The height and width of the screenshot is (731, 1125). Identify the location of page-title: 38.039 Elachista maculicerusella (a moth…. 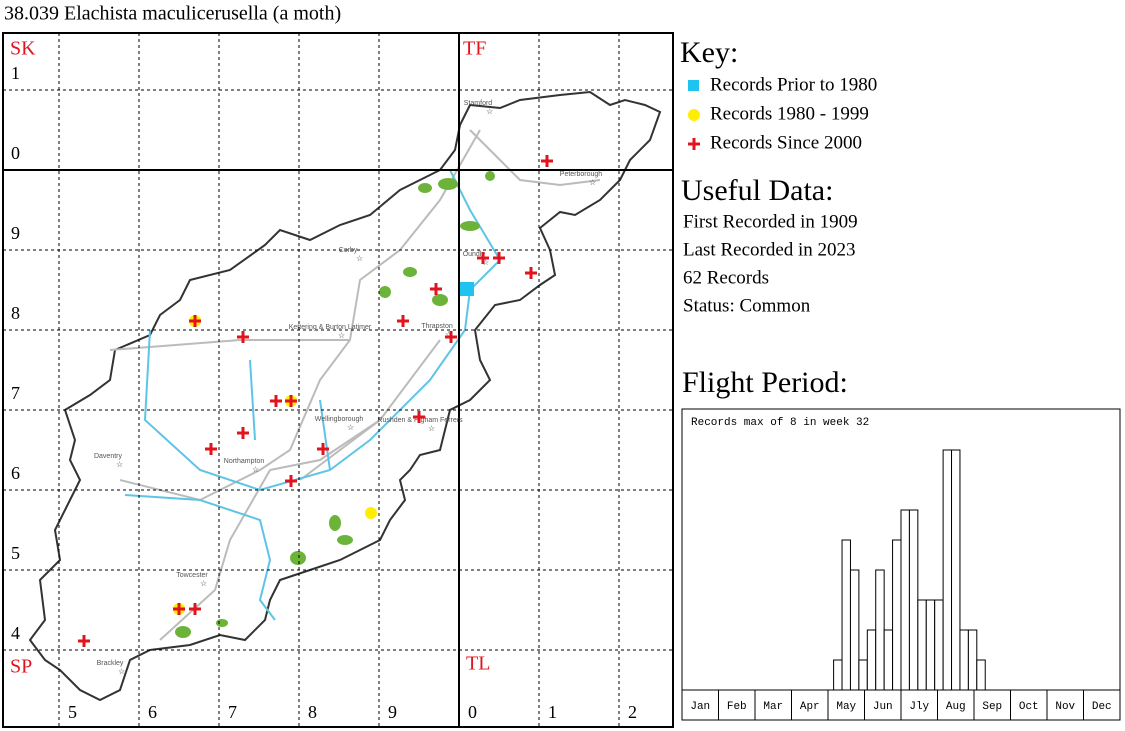
(172, 14).